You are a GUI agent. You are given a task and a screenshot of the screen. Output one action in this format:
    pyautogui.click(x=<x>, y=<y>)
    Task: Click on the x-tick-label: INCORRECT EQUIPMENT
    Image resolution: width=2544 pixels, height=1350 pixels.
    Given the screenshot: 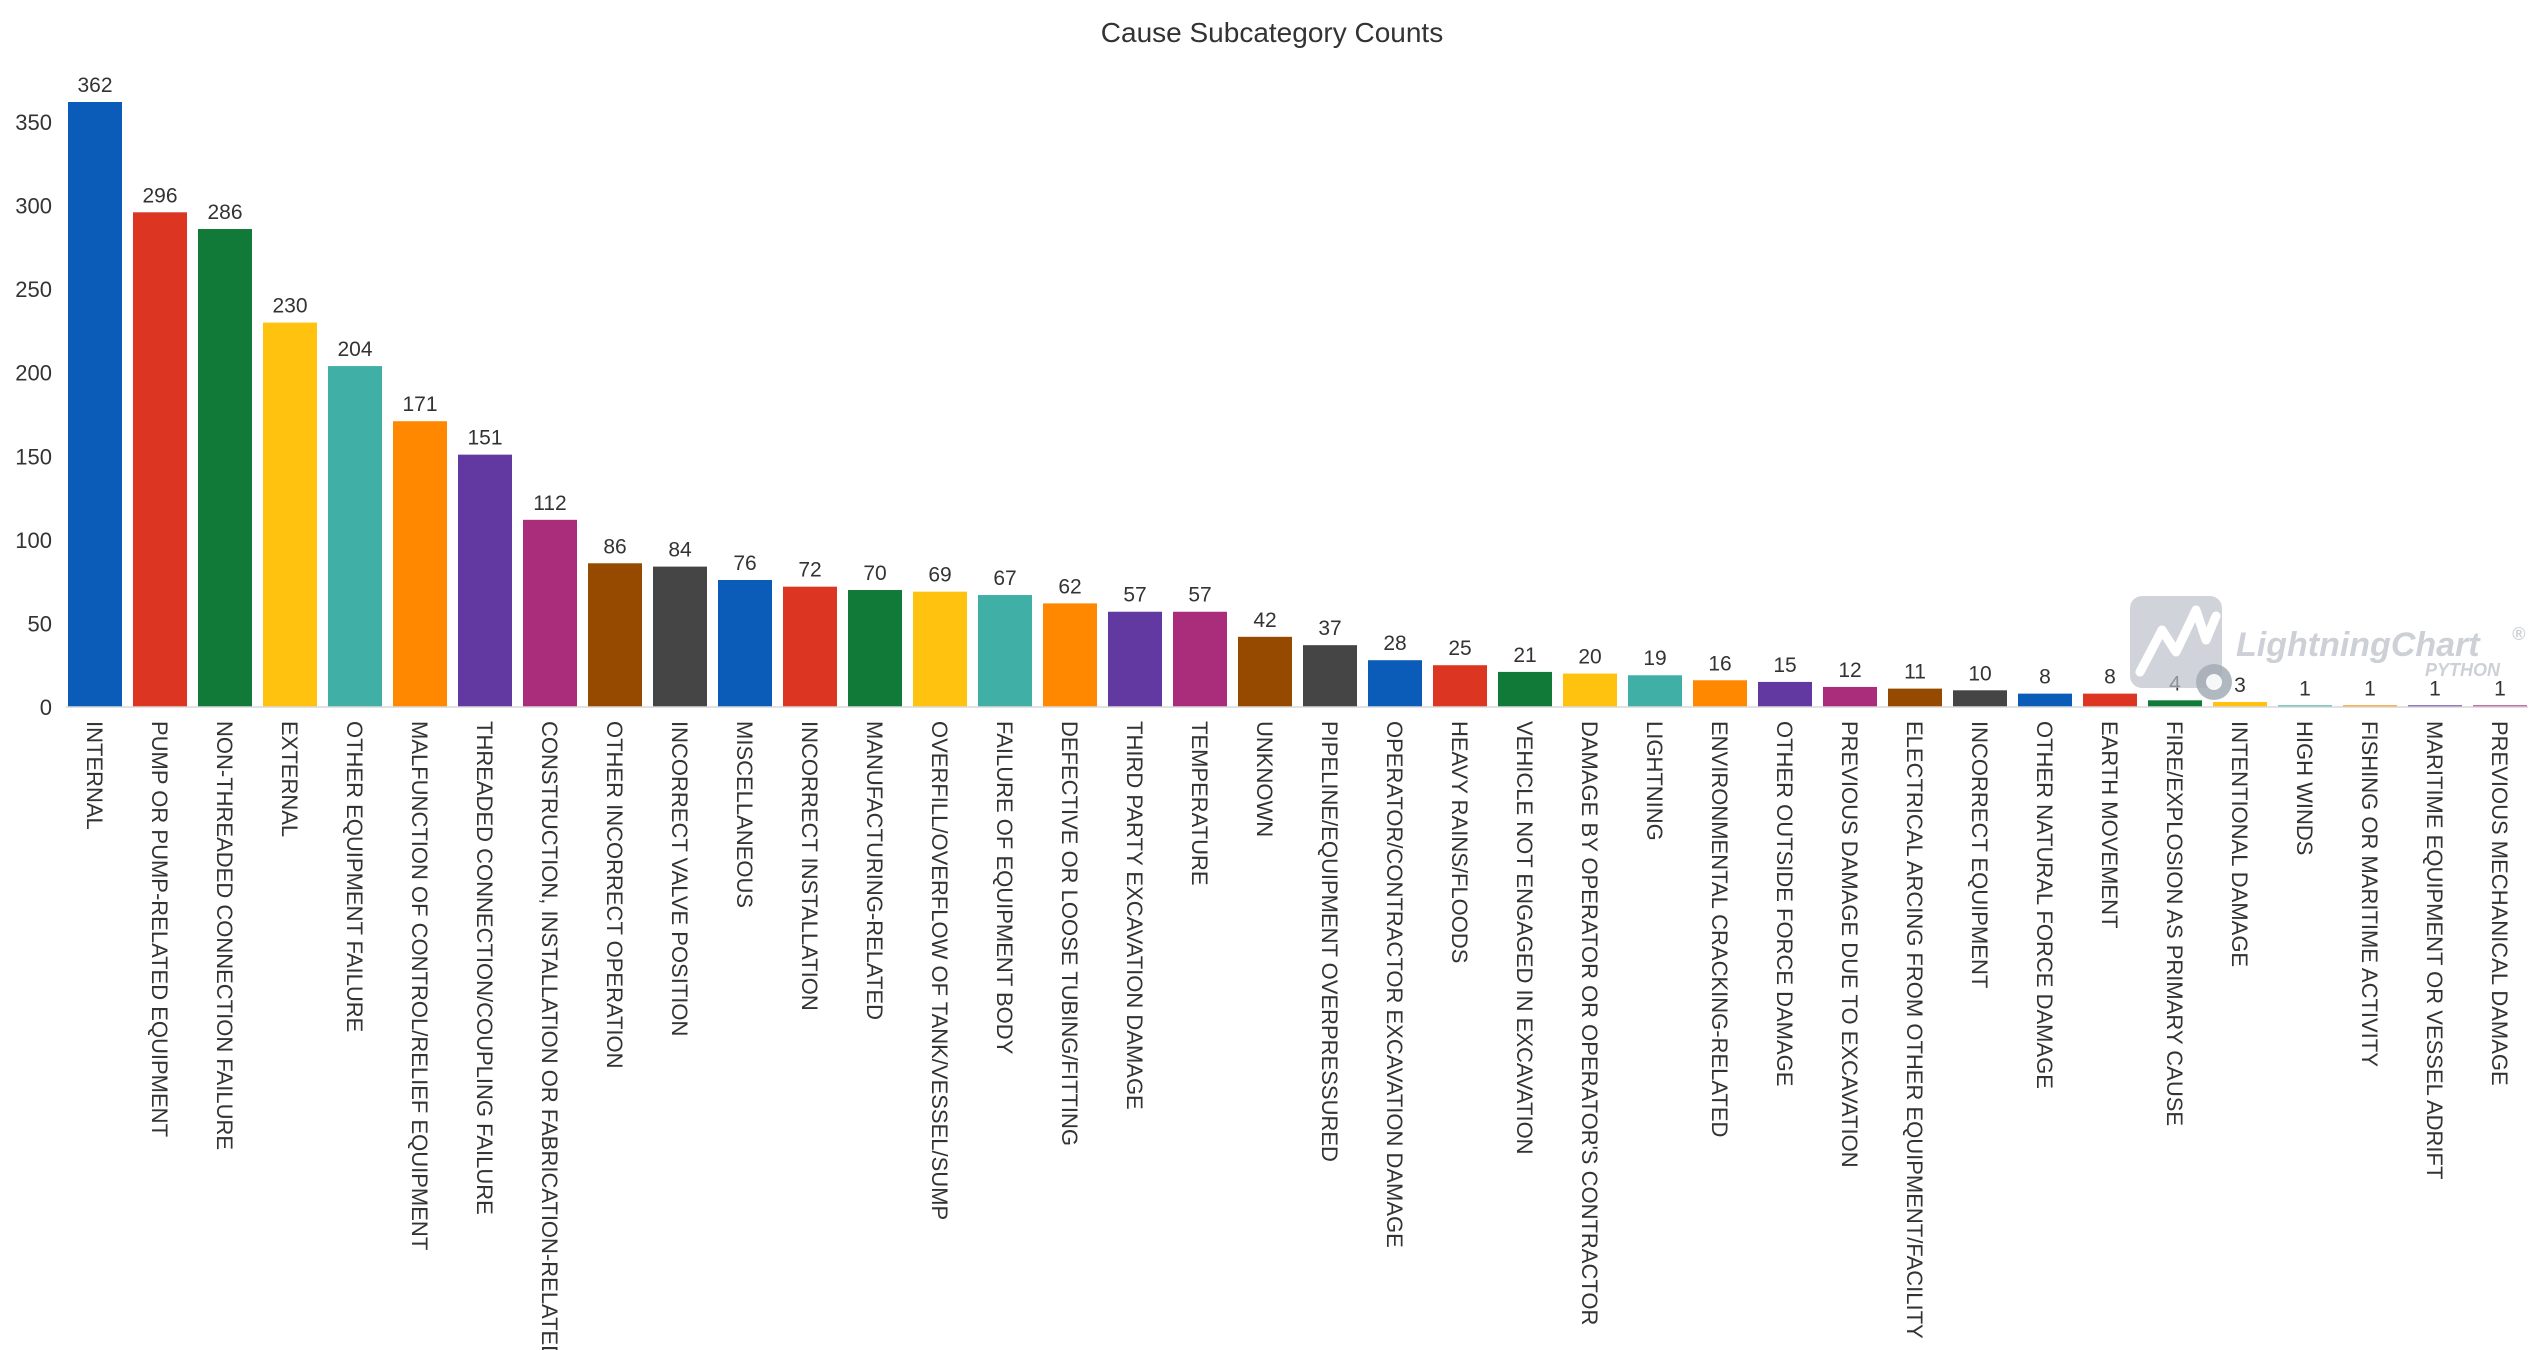 What is the action you would take?
    pyautogui.click(x=1979, y=854)
    